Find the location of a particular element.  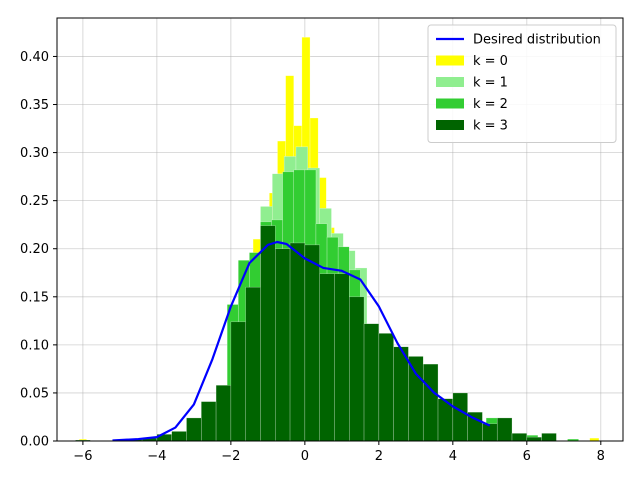

legend-label: k = 1 is located at coordinates (490, 83).